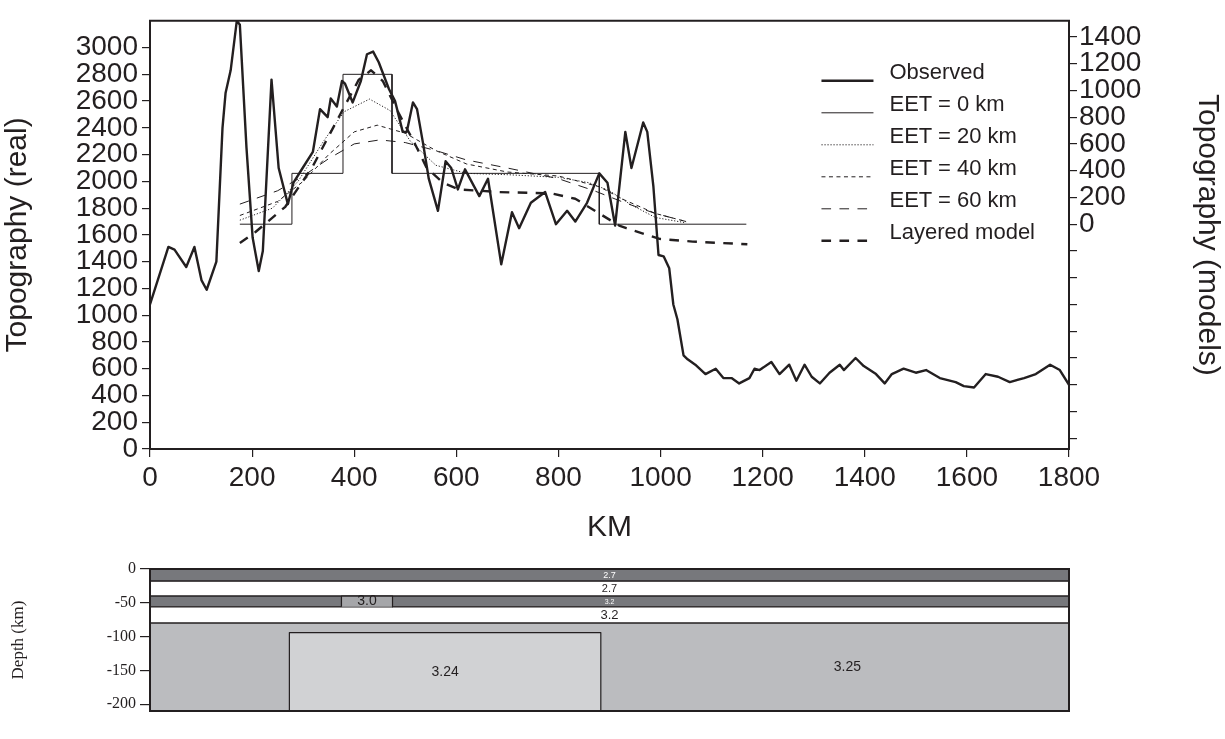 The height and width of the screenshot is (739, 1225). What do you see at coordinates (847, 666) in the screenshot?
I see `band-label: 3.25` at bounding box center [847, 666].